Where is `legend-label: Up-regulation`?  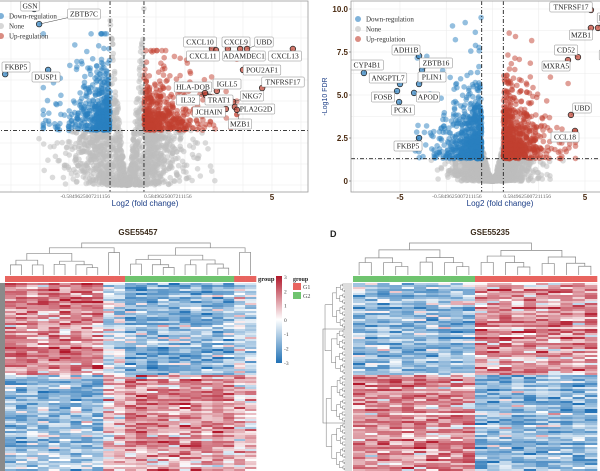 legend-label: Up-regulation is located at coordinates (29, 37).